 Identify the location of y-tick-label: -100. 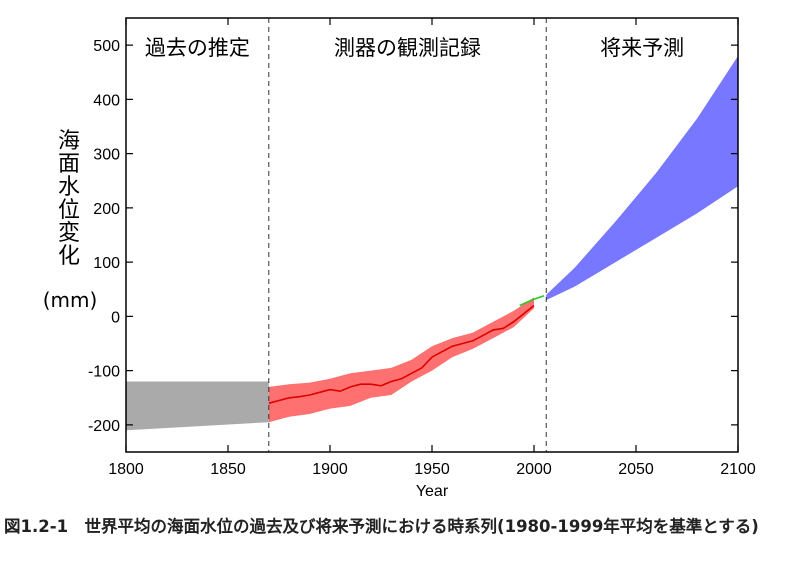
(104, 372).